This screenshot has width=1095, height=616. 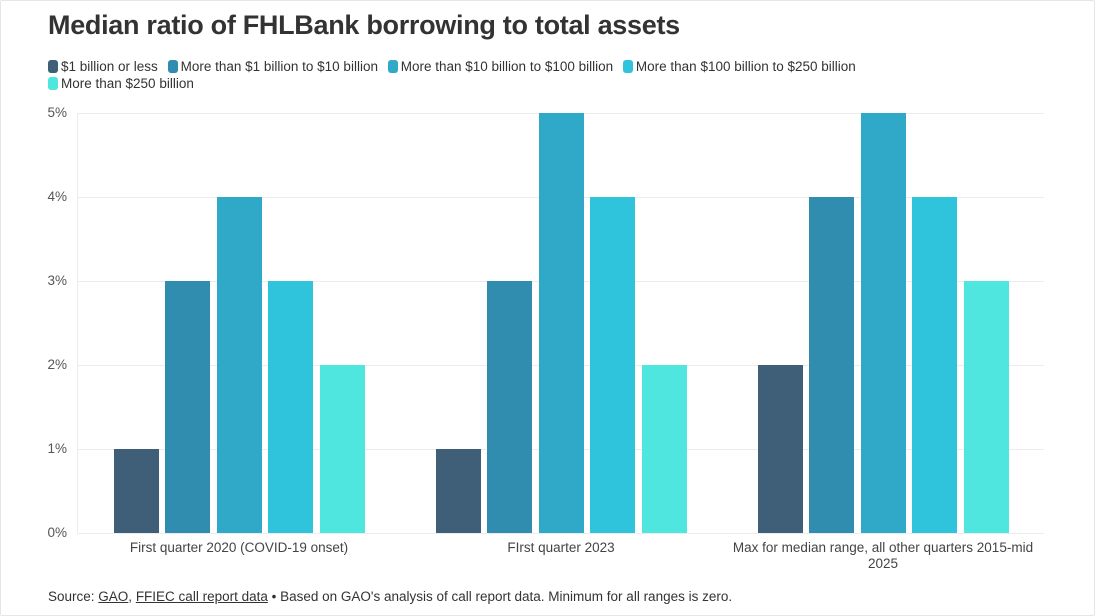 I want to click on y-tick-label: 5%, so click(x=57, y=112).